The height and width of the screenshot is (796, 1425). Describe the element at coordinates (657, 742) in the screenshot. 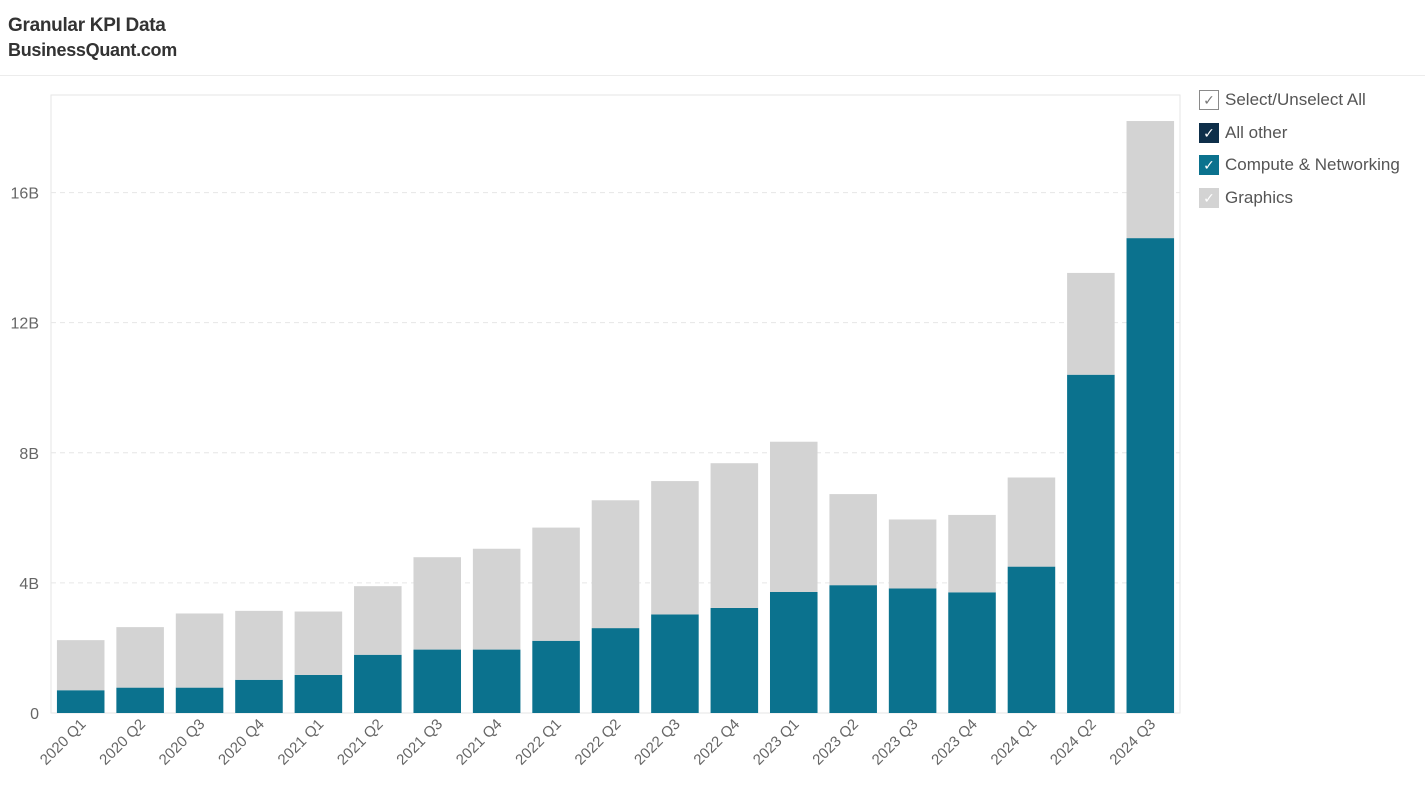

I see `x-tick-label: 2022 Q3` at that location.